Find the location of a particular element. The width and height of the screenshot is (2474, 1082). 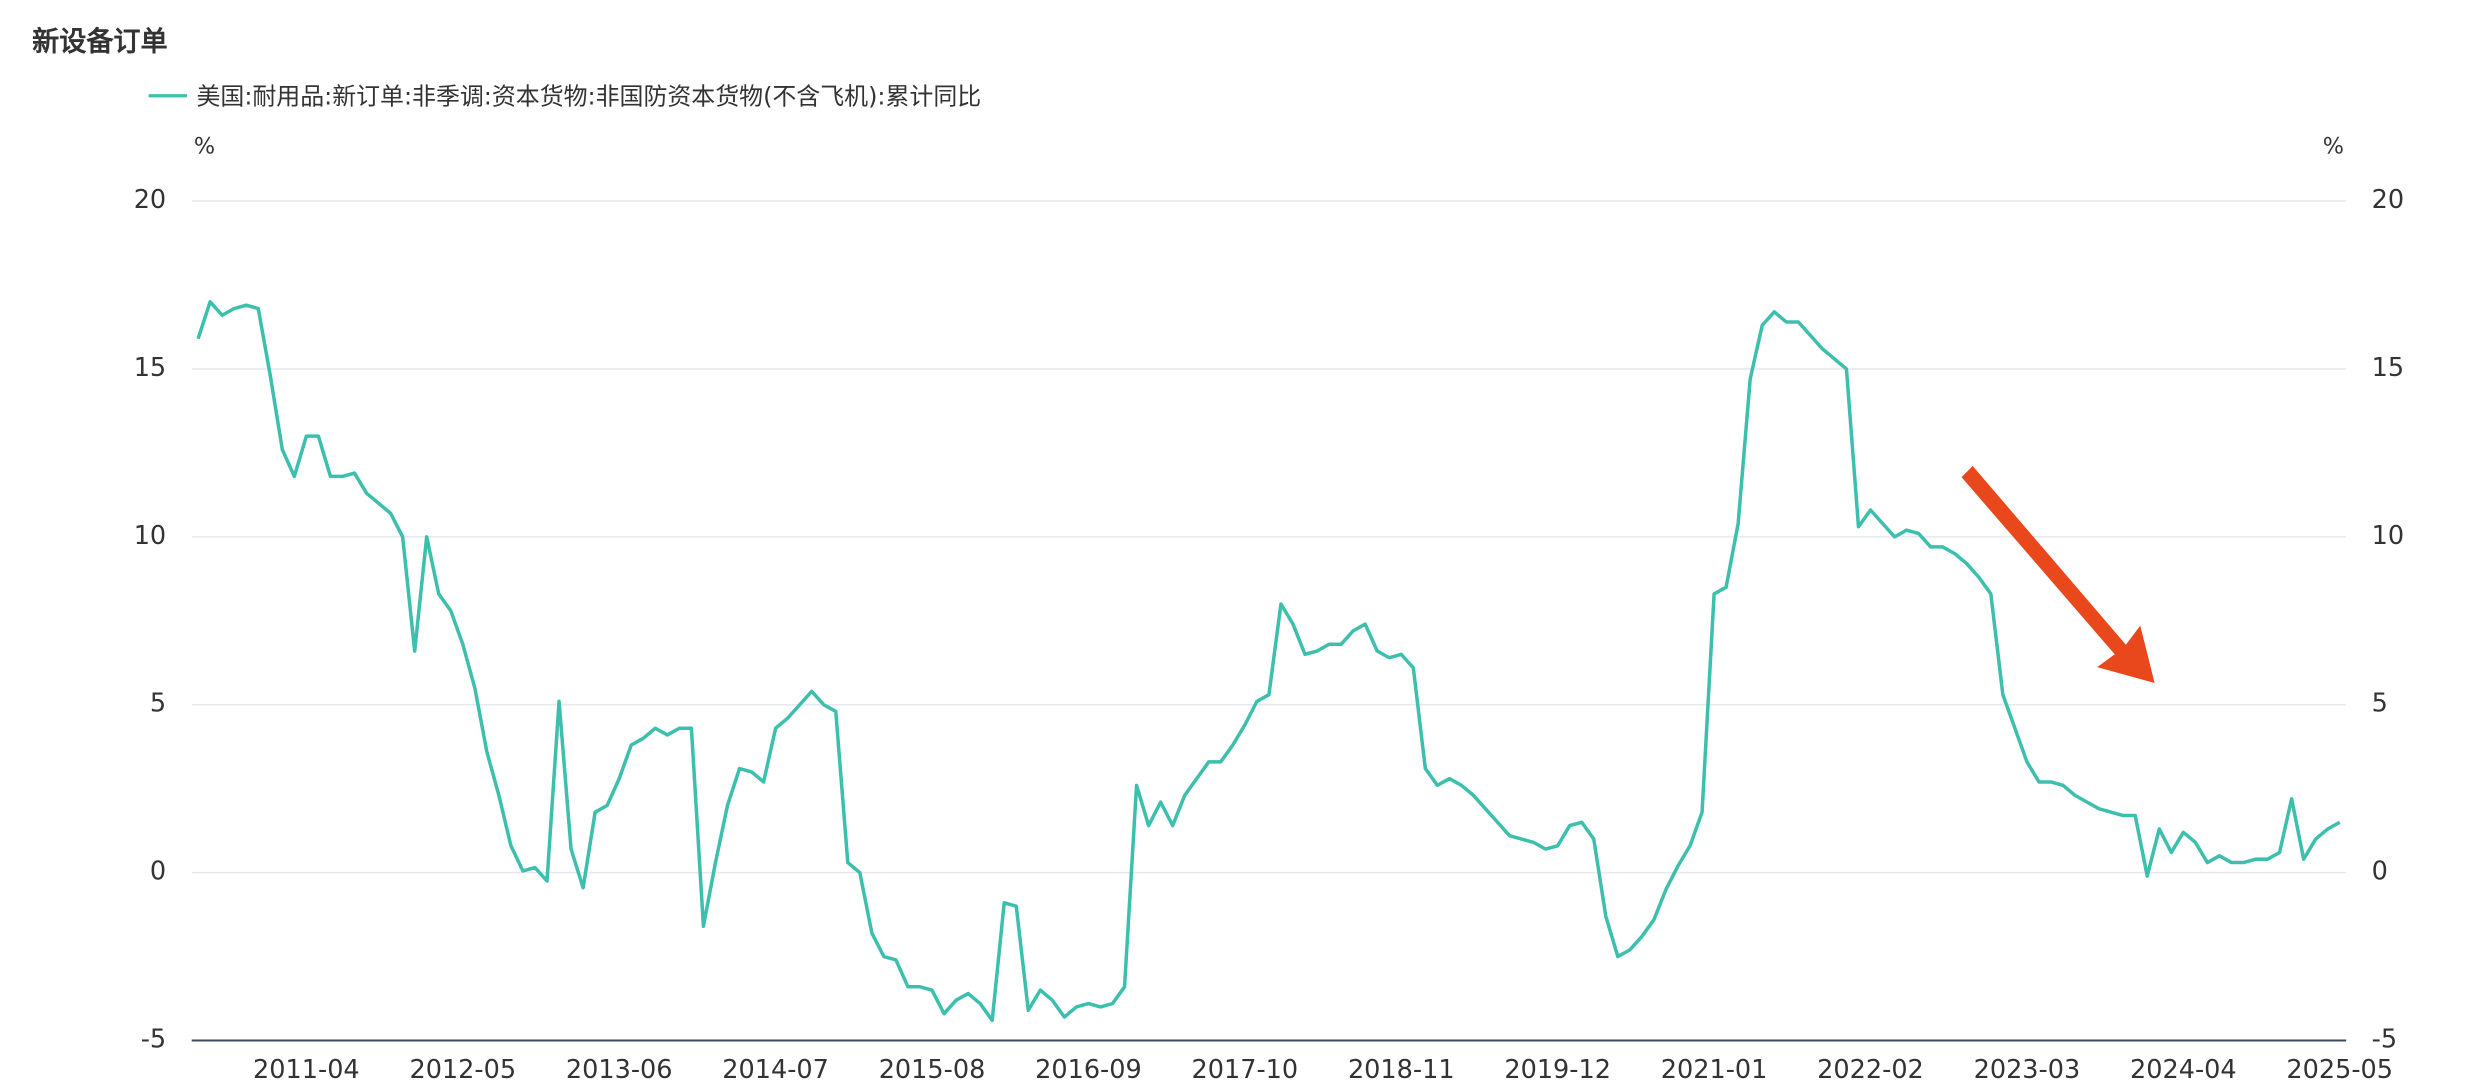

y-tick-label: 10 is located at coordinates (150, 536).